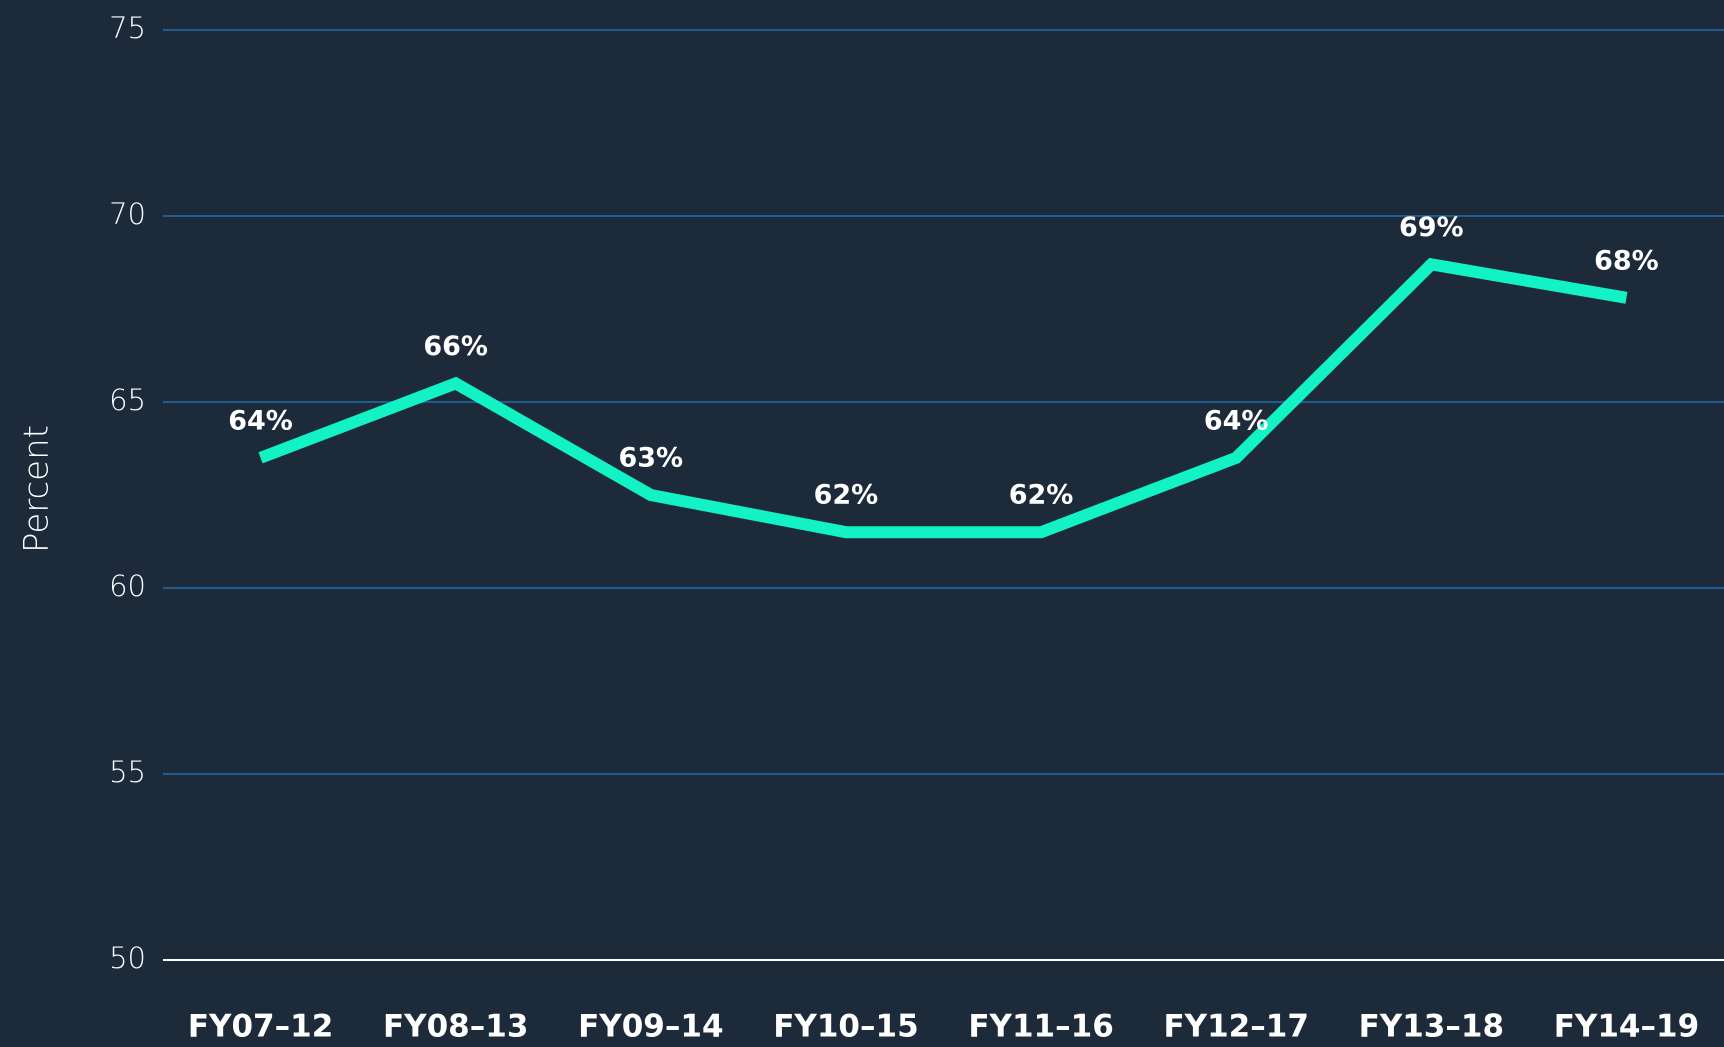  I want to click on y-tick-label: 60, so click(127, 586).